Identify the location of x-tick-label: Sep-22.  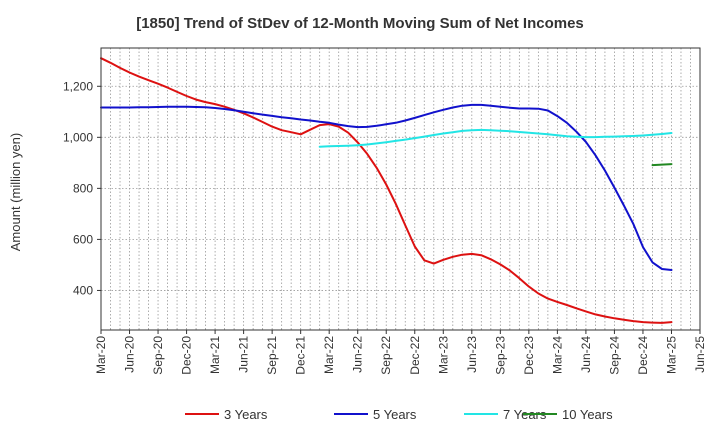
(386, 355).